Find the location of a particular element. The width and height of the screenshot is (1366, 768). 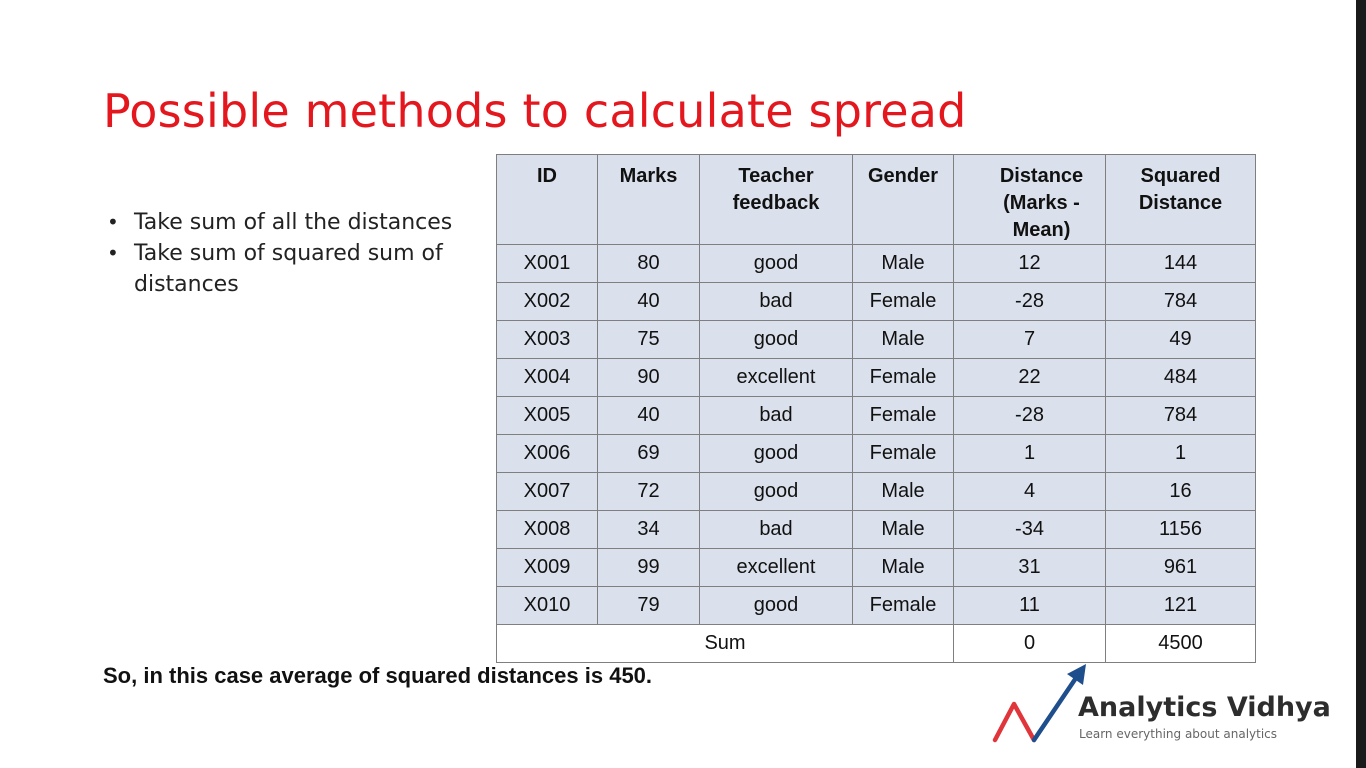

cell-distance: 1 is located at coordinates (1029, 453).